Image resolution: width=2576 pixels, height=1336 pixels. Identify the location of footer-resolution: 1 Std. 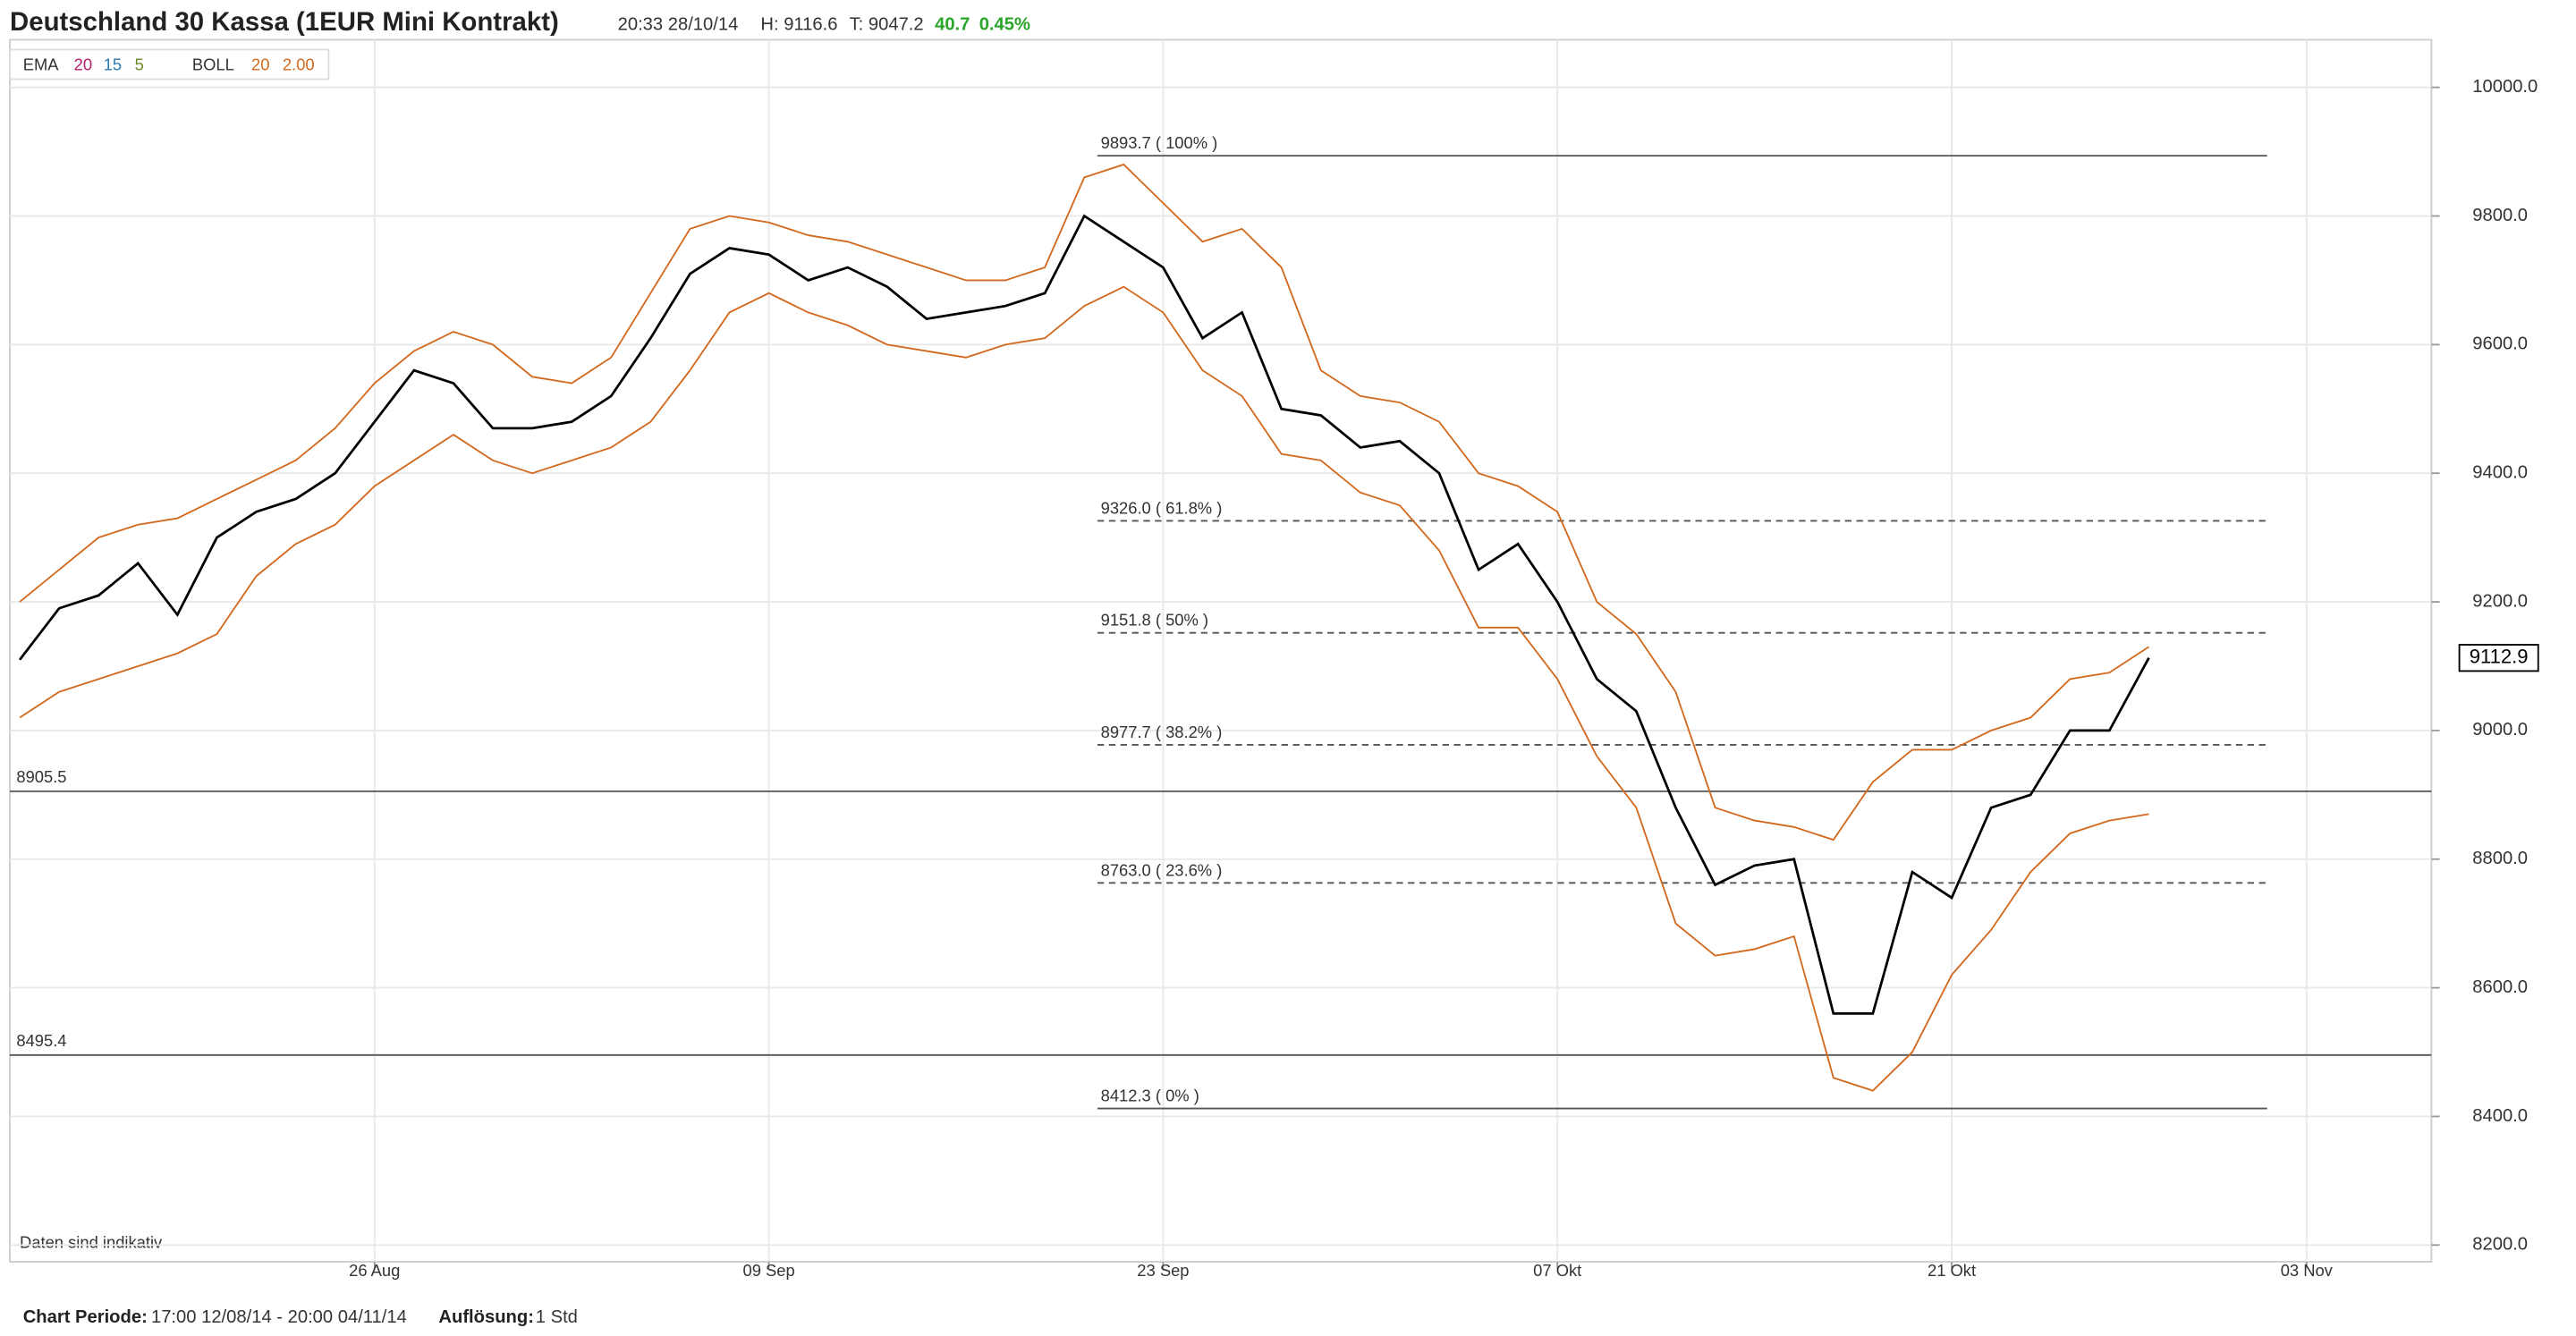
(557, 1317).